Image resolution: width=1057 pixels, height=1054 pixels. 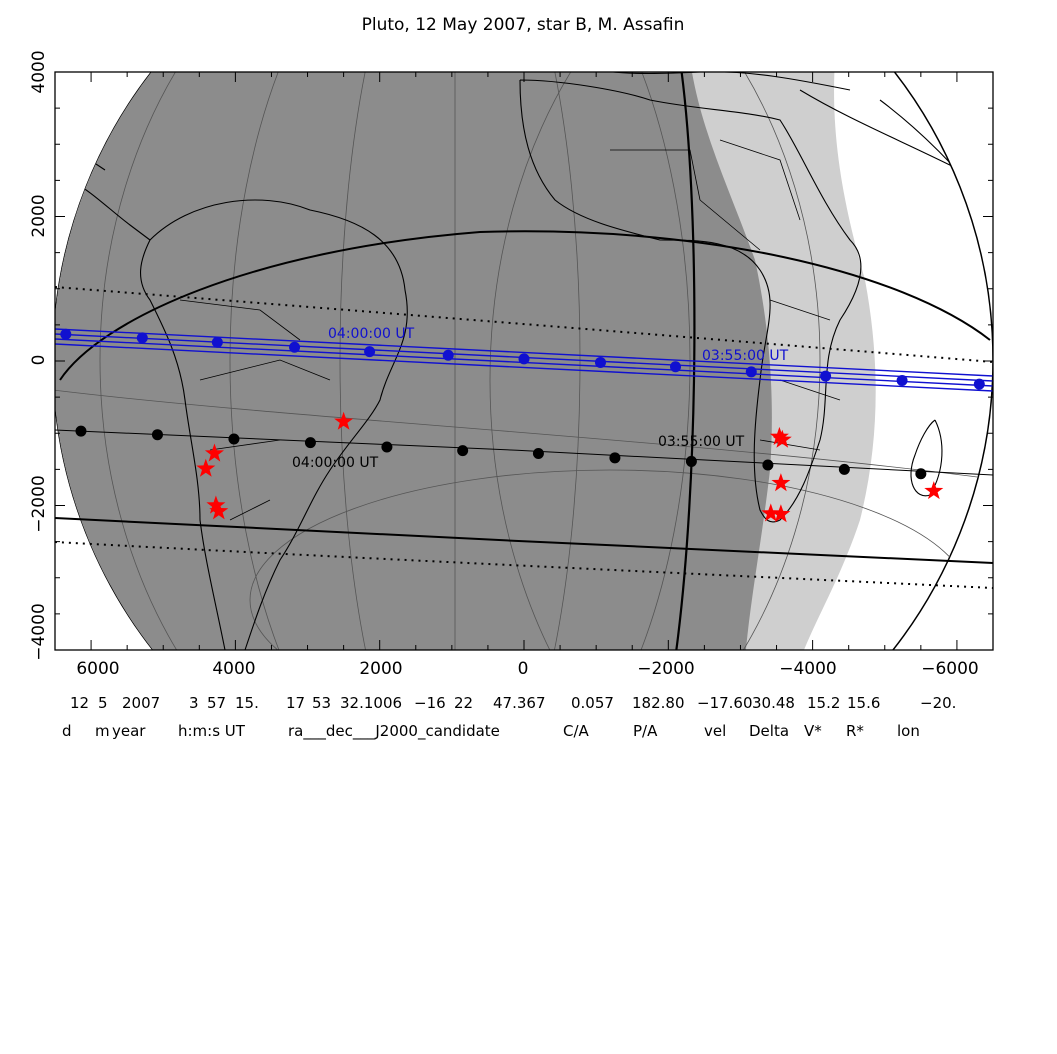 What do you see at coordinates (524, 540) in the screenshot?
I see `shadow-limit-lower-solid` at bounding box center [524, 540].